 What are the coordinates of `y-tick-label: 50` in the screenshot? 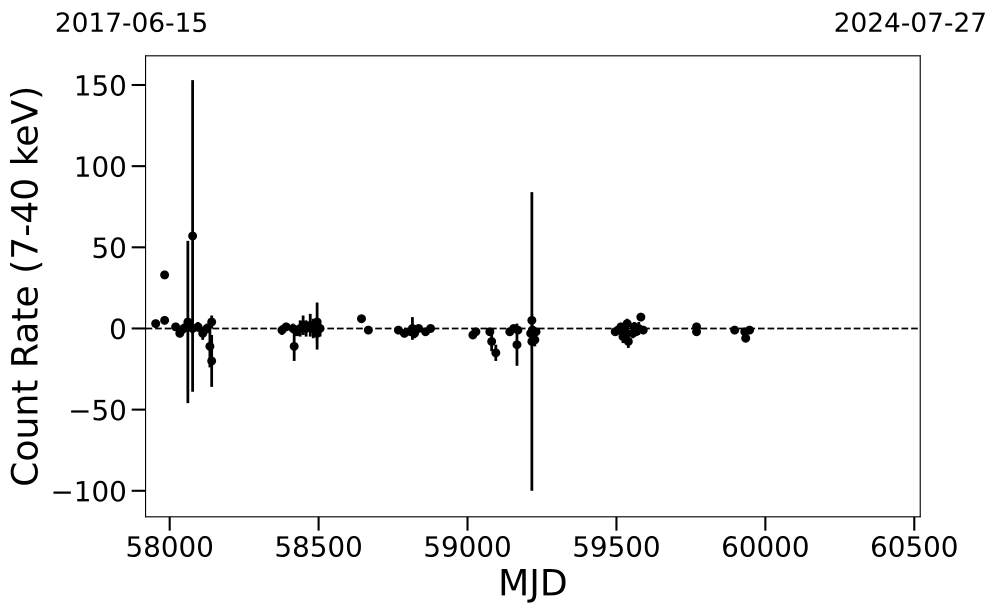 It's located at (109, 247).